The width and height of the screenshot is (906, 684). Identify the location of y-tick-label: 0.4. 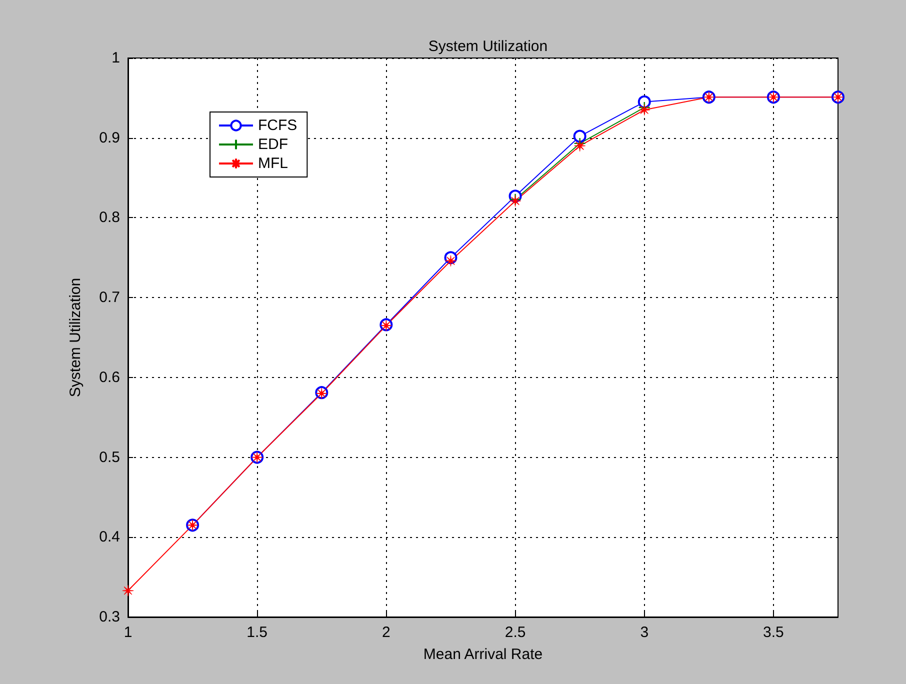
(109, 537).